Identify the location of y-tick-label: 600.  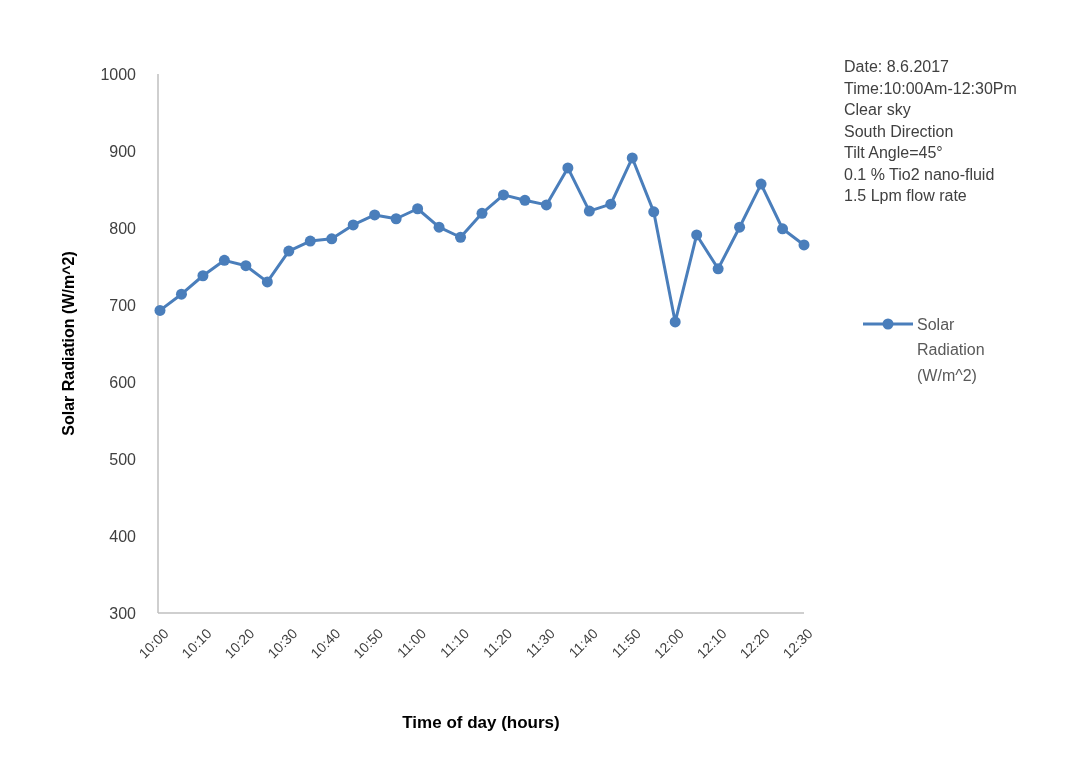
(123, 382).